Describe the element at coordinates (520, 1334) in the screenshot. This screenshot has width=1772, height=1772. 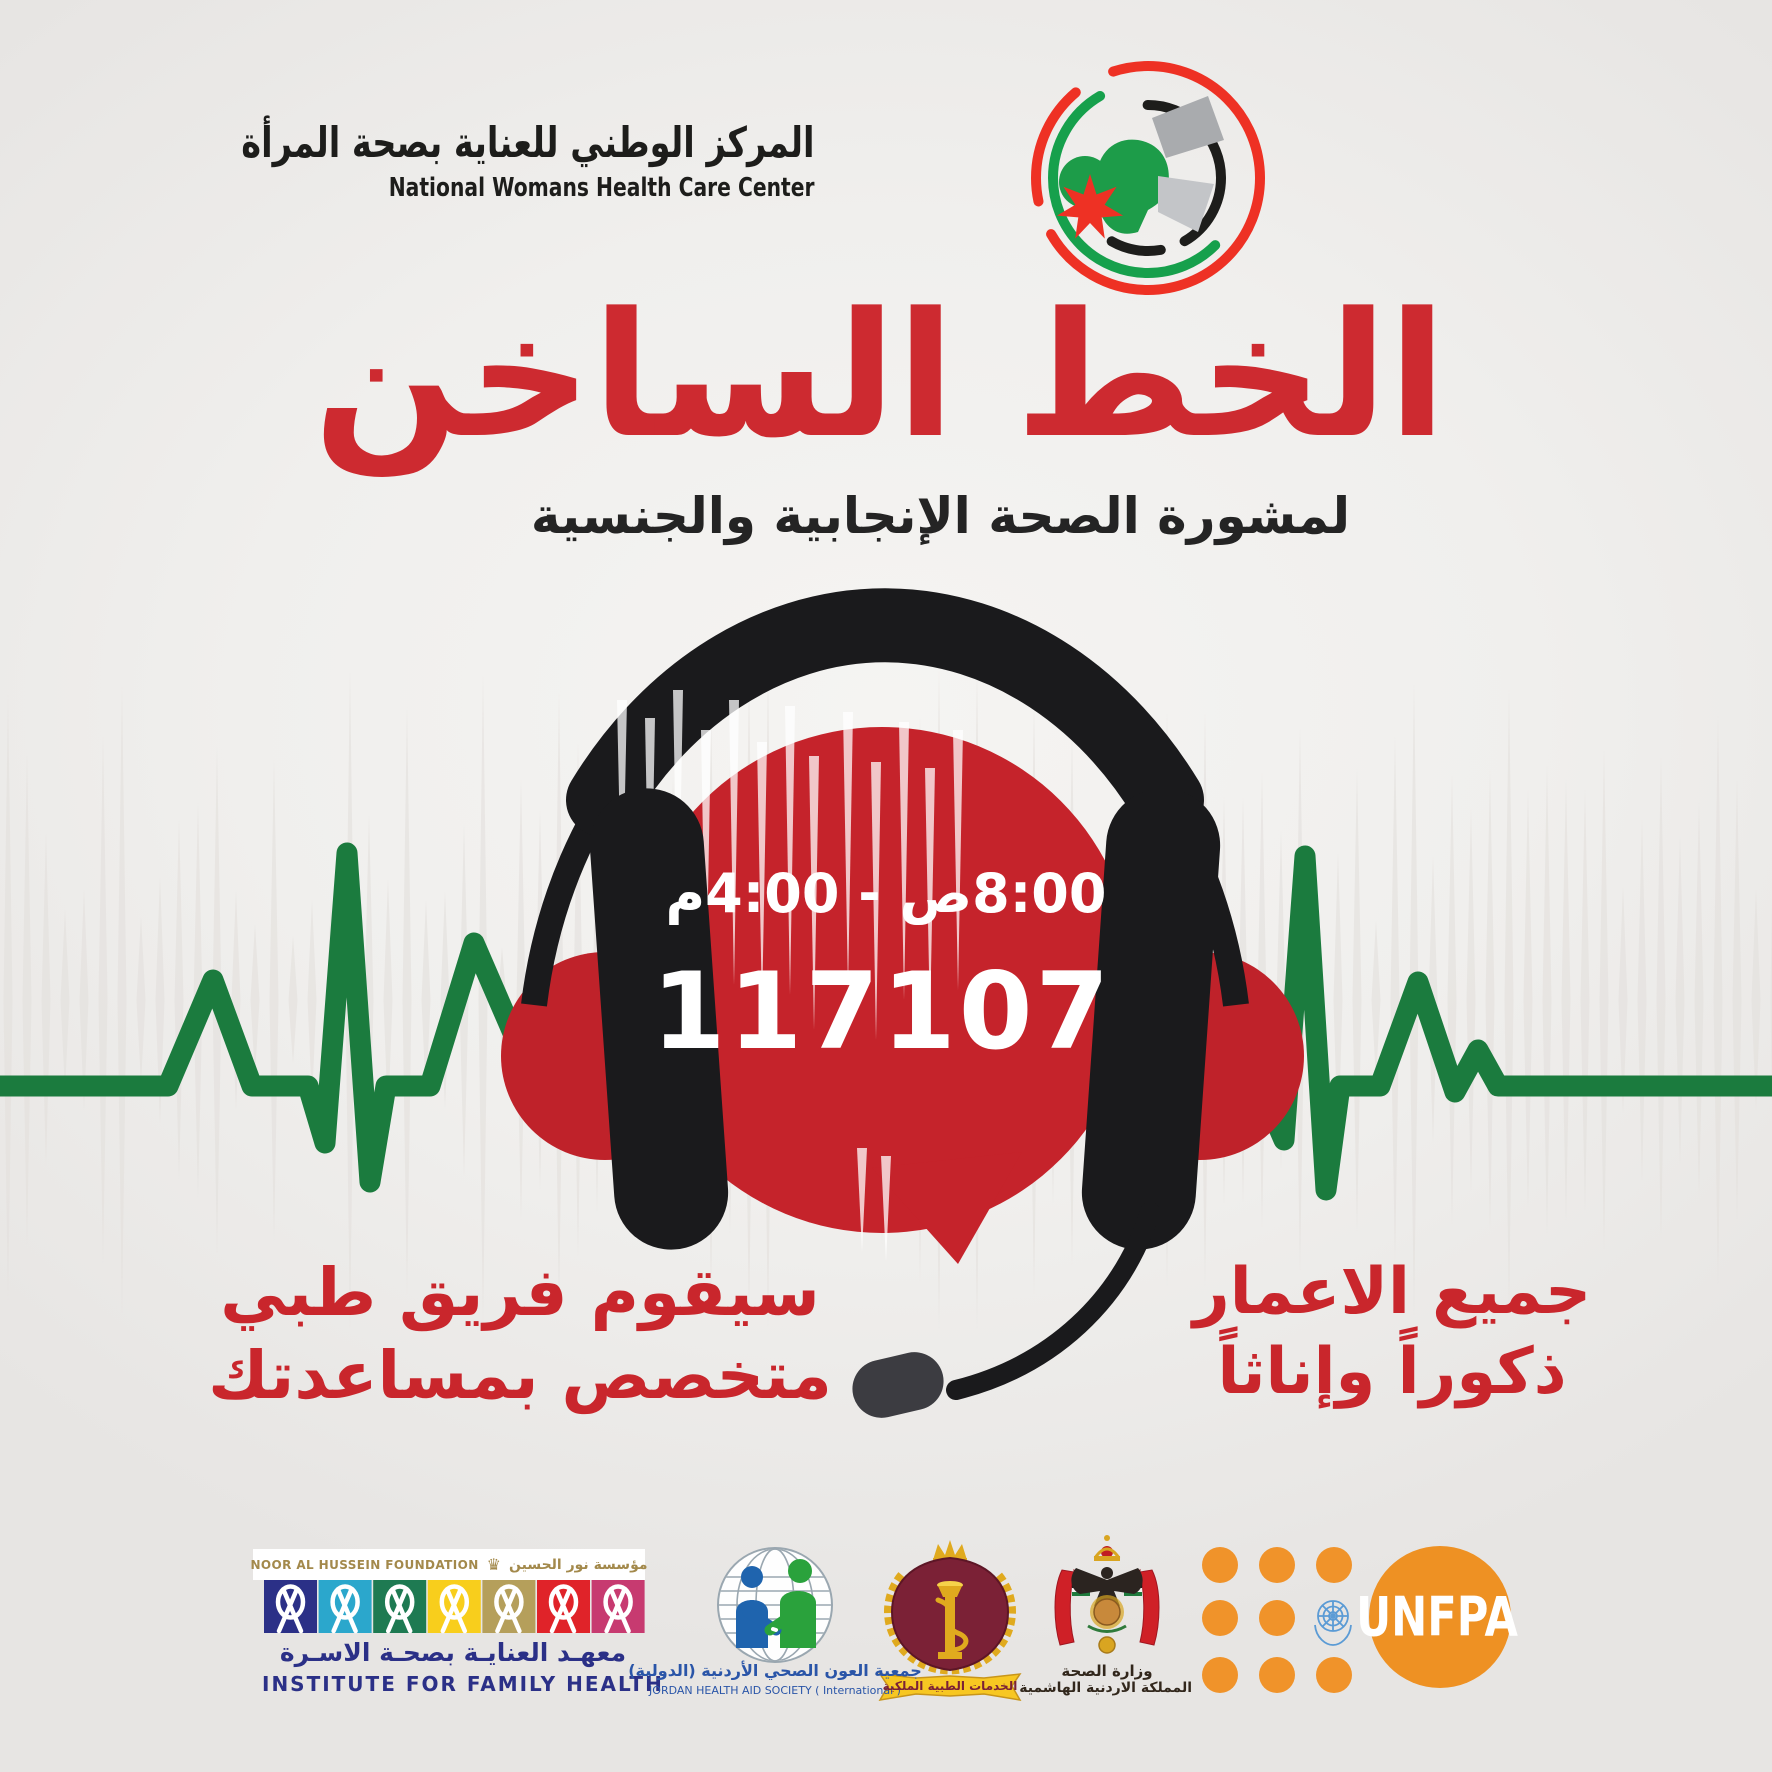
I see `note-medical-team: سيقوم فريق طبي متخصص بمساعدتك` at that location.